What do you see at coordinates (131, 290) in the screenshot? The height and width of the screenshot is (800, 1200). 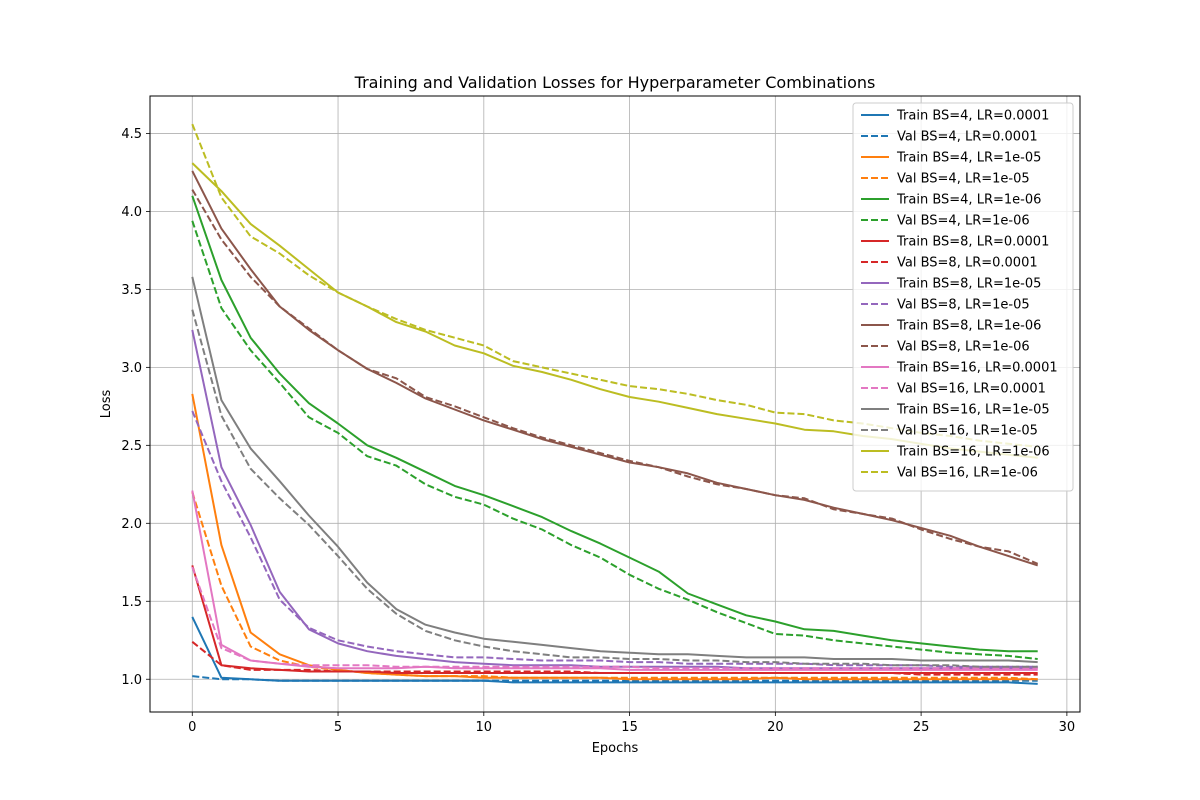 I see `y-tick-label: 3.5` at bounding box center [131, 290].